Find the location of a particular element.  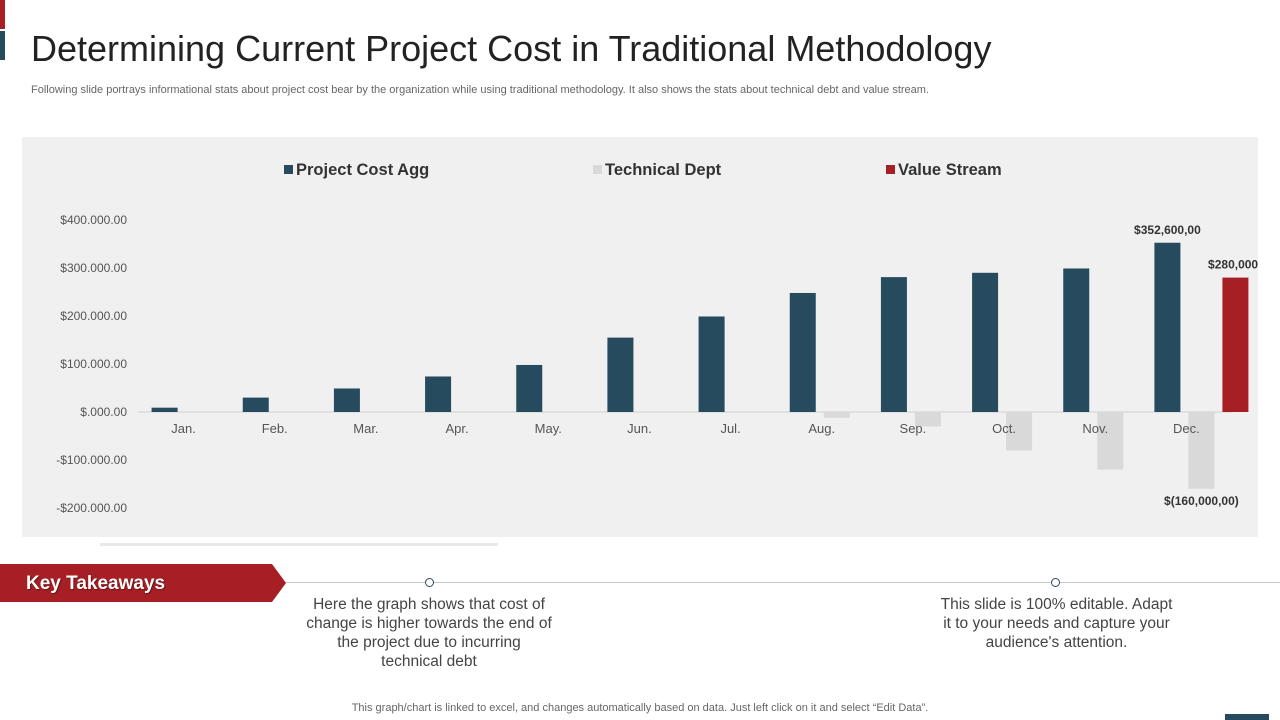

key-takeaways-banner: Key Takeaways is located at coordinates (143, 583).